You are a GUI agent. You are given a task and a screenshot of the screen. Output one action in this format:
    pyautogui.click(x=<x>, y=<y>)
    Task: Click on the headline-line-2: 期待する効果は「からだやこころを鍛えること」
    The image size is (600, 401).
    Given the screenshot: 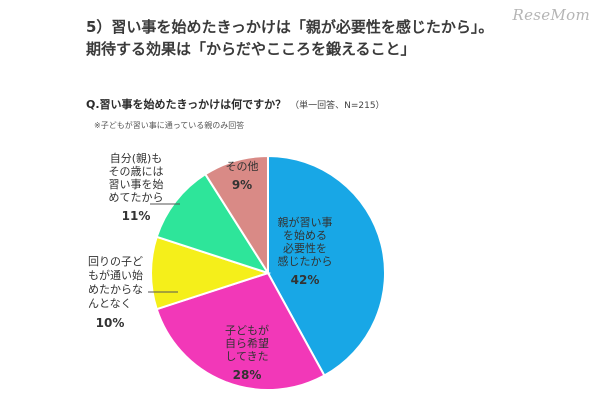 What is the action you would take?
    pyautogui.click(x=251, y=49)
    